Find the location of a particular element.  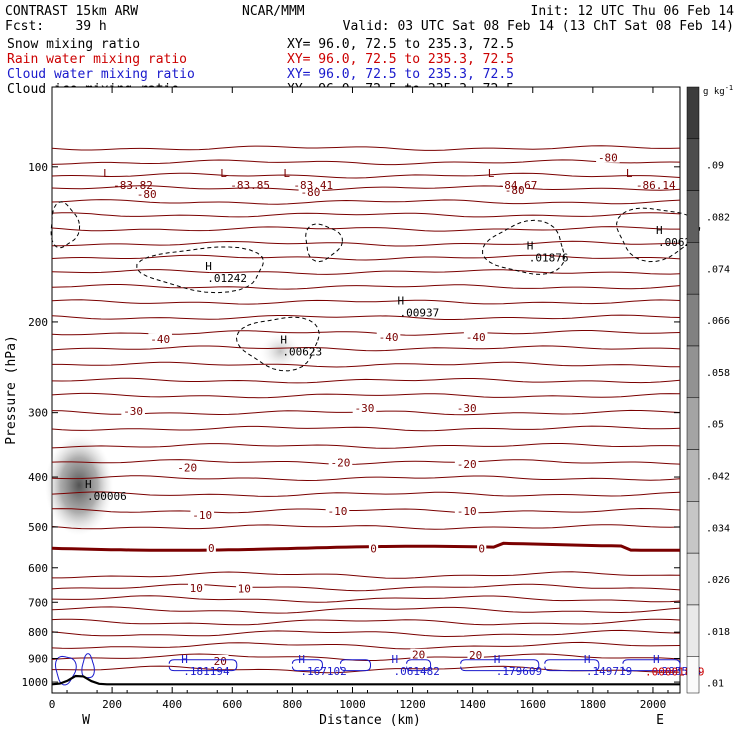

colorbar-tick-label: .058 is located at coordinates (718, 373).